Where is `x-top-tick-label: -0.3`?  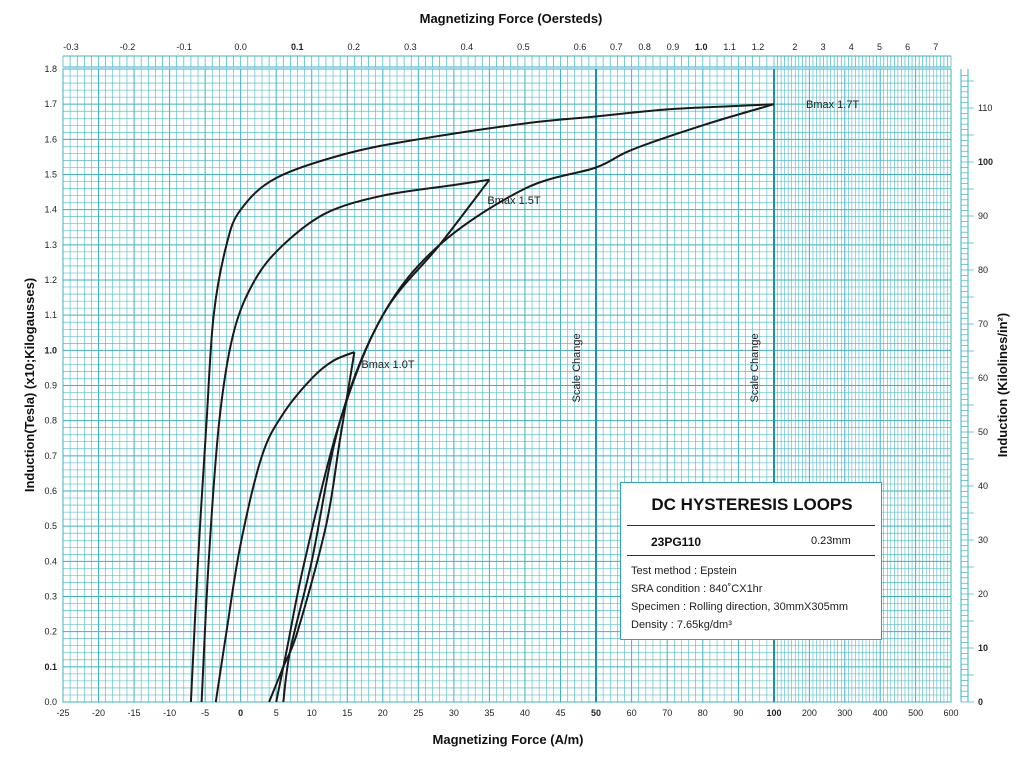 x-top-tick-label: -0.3 is located at coordinates (71, 47).